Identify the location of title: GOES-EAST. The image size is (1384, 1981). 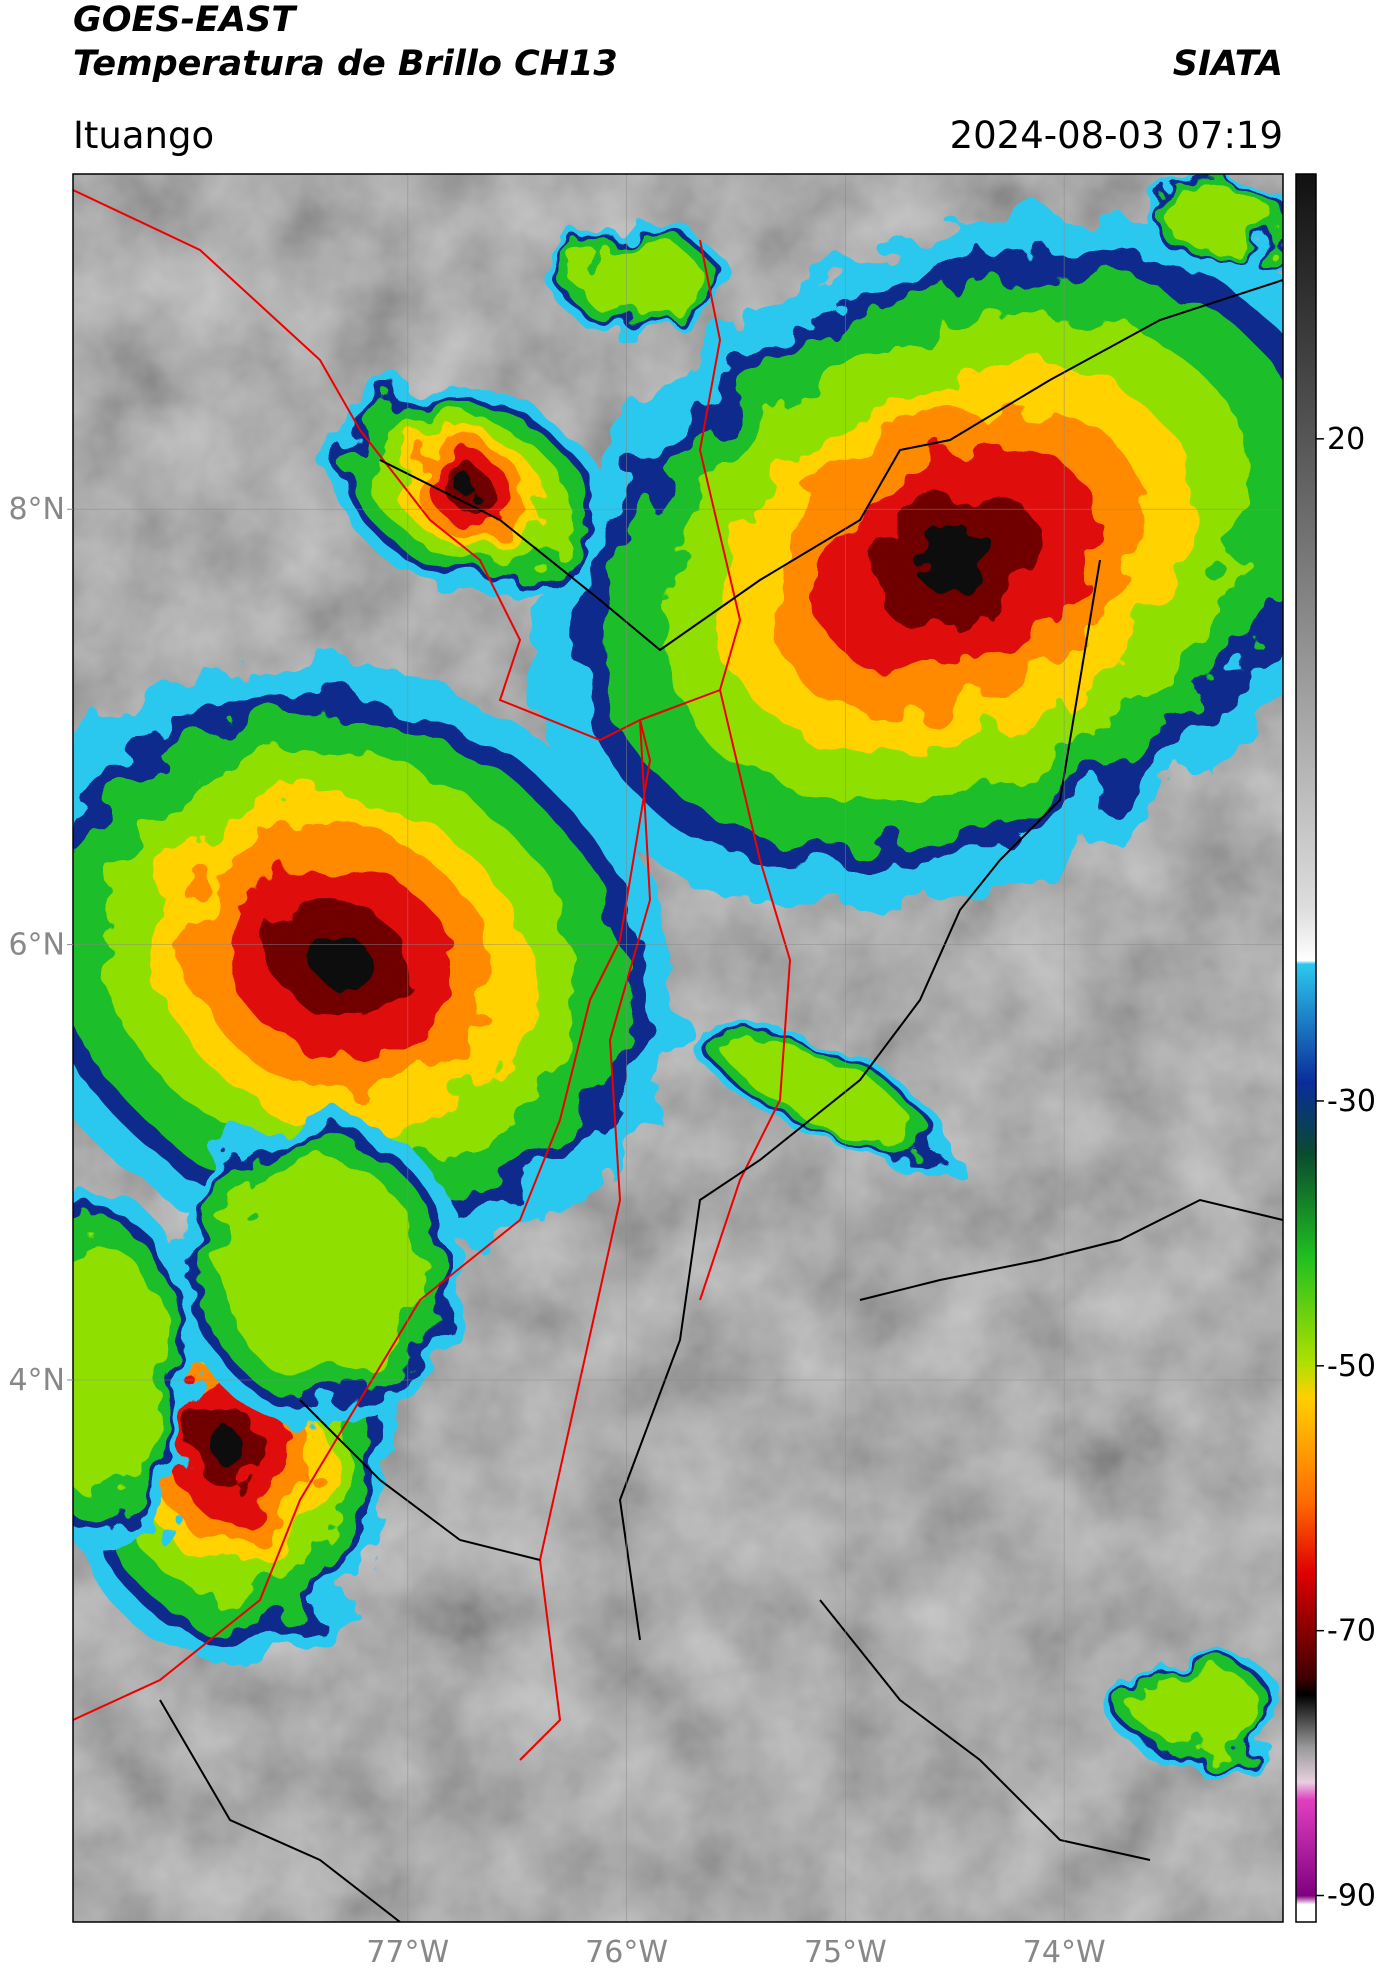
(185, 20).